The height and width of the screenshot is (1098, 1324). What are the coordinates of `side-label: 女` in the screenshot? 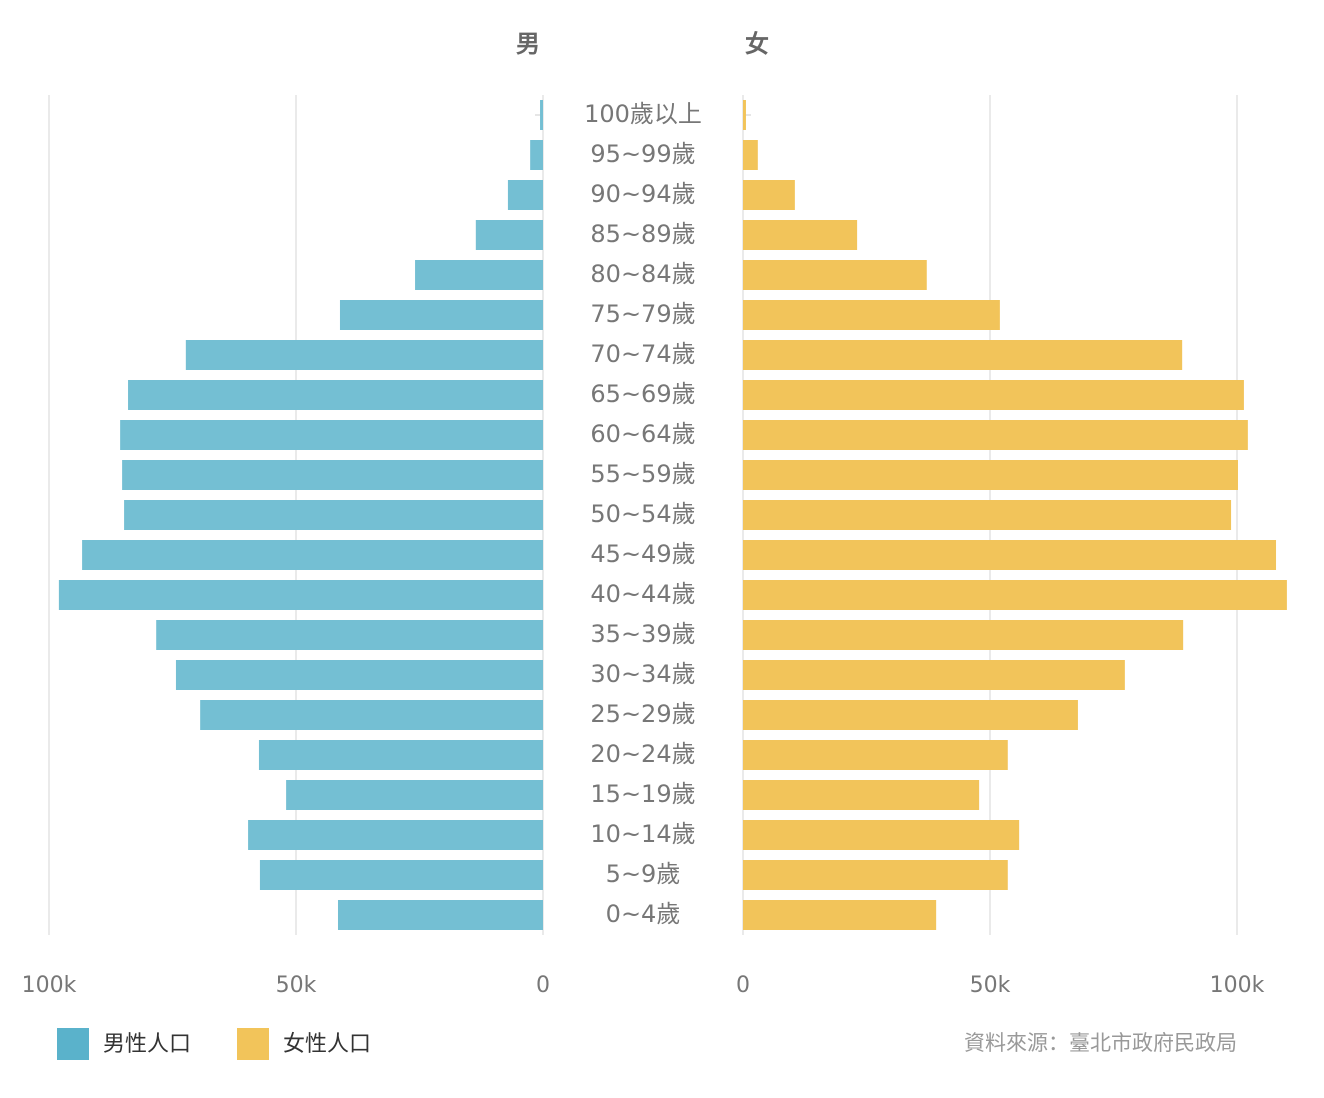 It's located at (757, 44).